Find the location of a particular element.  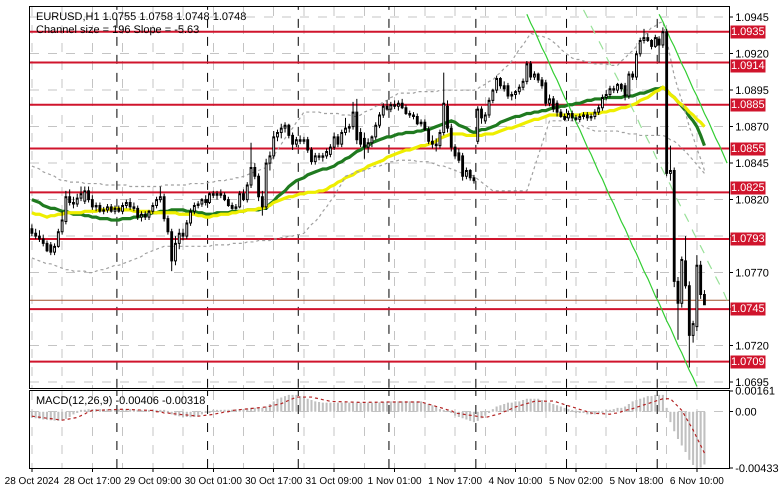

y-tick-label: 0.00161 is located at coordinates (755, 392).